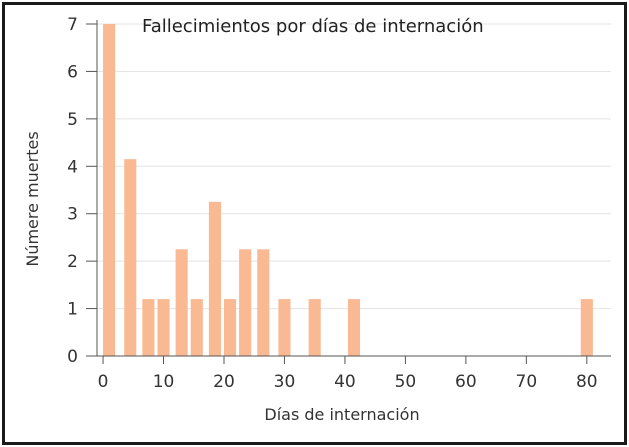 The image size is (629, 447). Describe the element at coordinates (285, 382) in the screenshot. I see `x-tick-label: 30` at that location.